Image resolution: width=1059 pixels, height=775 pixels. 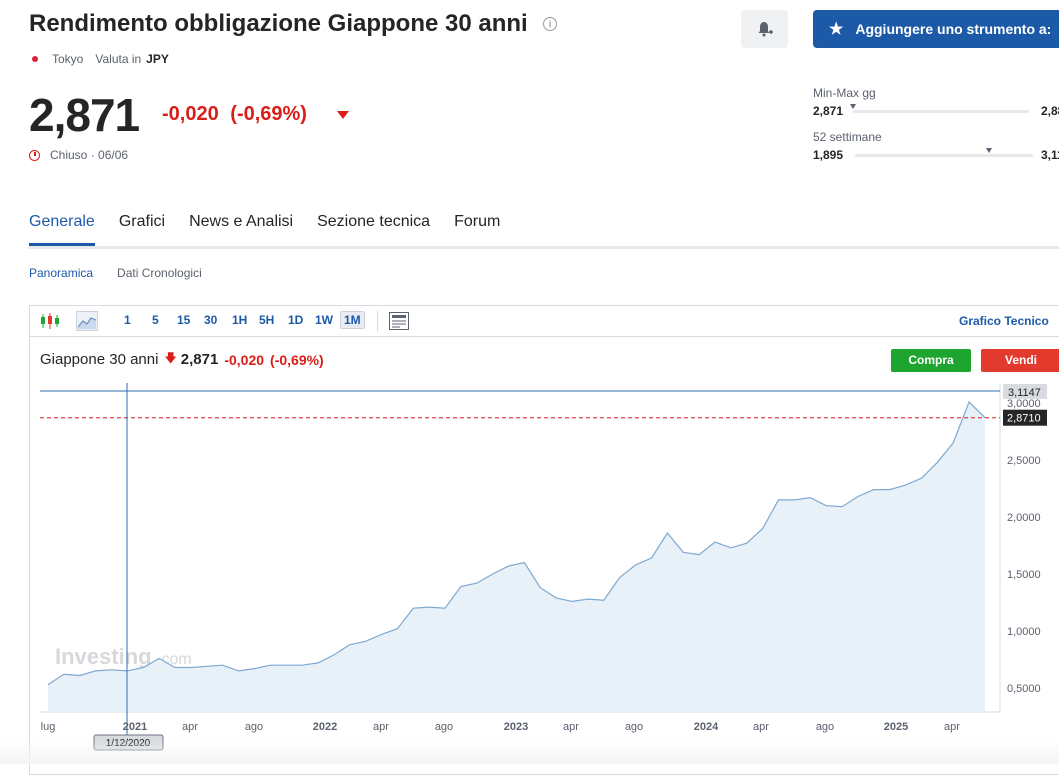 I want to click on bell-plus-icon, so click(x=765, y=29).